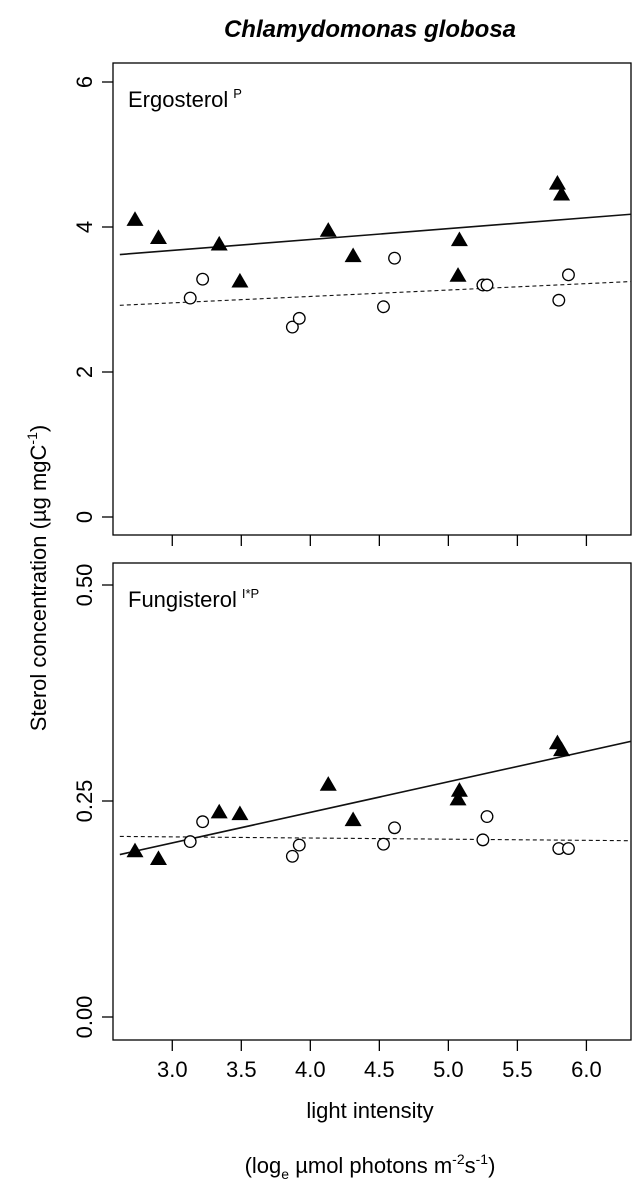 The width and height of the screenshot is (632, 1188). I want to click on x-units-mid: µmol photons m, so click(370, 1165).